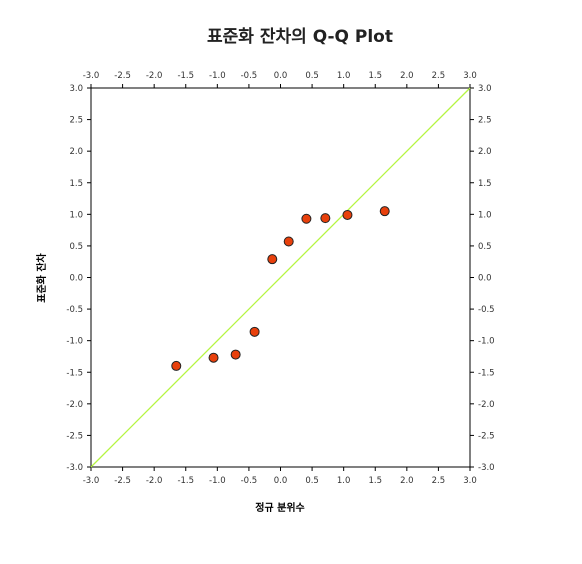 The height and width of the screenshot is (564, 582). Describe the element at coordinates (486, 310) in the screenshot. I see `y-tick-label-right: -0.5` at that location.